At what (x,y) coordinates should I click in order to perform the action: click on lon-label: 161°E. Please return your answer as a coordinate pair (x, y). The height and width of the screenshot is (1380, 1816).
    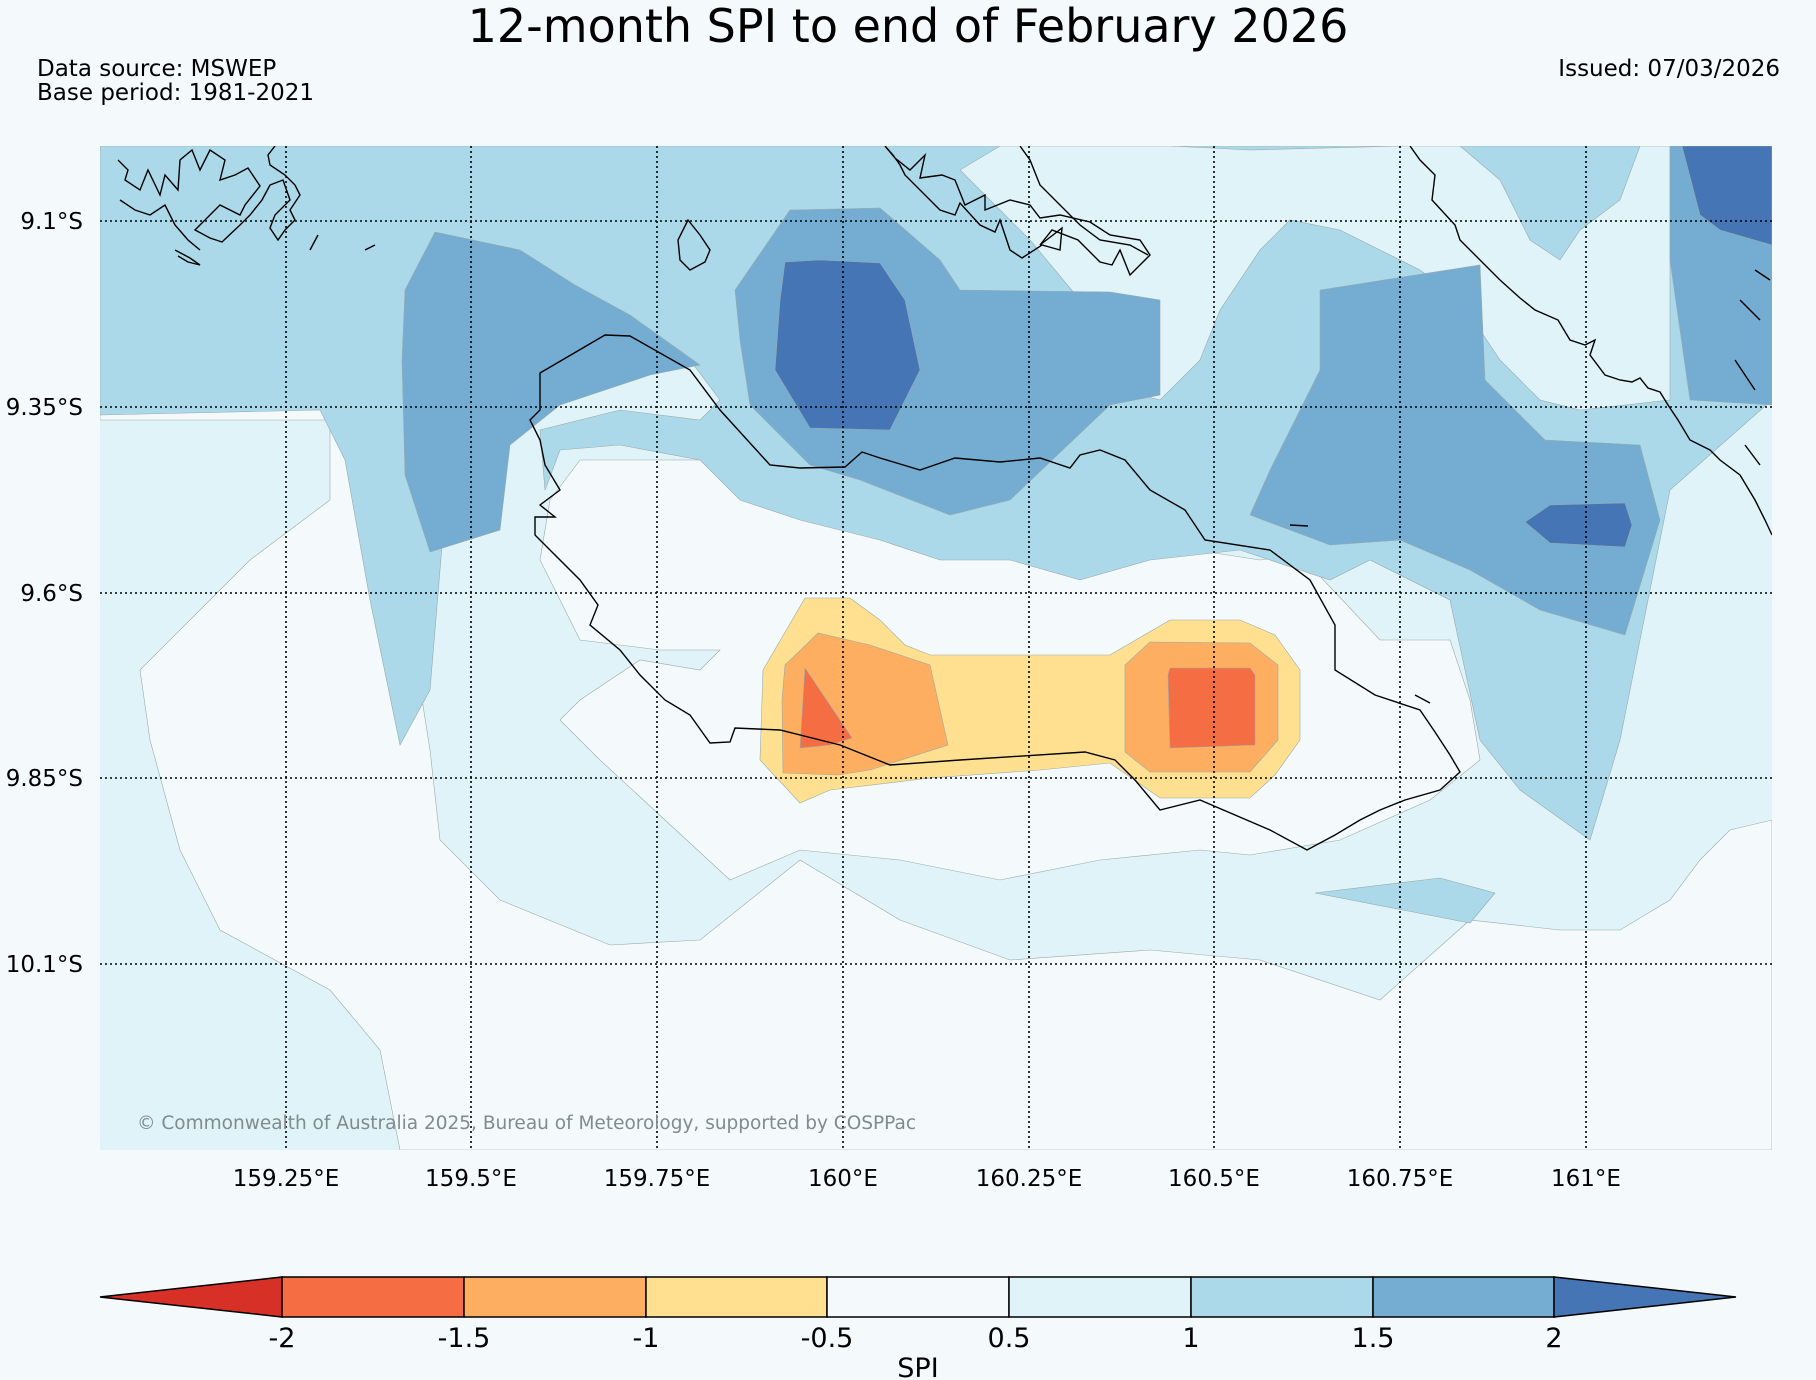
    Looking at the image, I should click on (1586, 1179).